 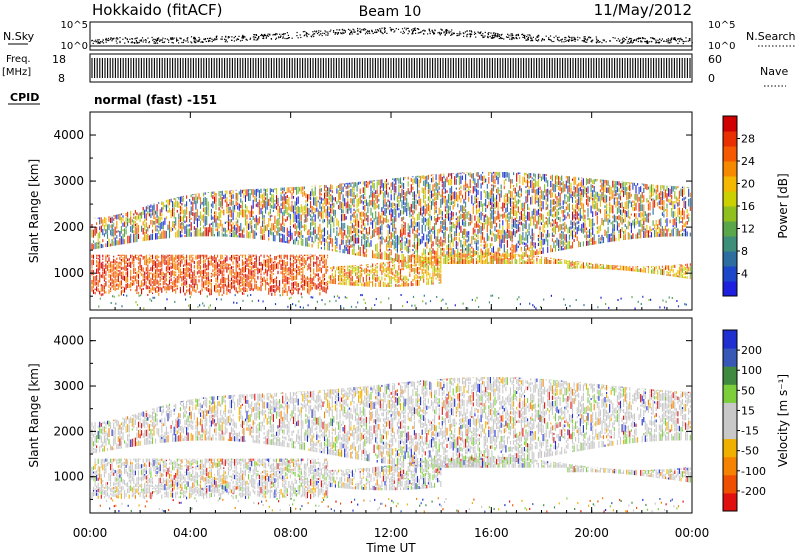 I want to click on beam-title: Beam 10, so click(x=390, y=12).